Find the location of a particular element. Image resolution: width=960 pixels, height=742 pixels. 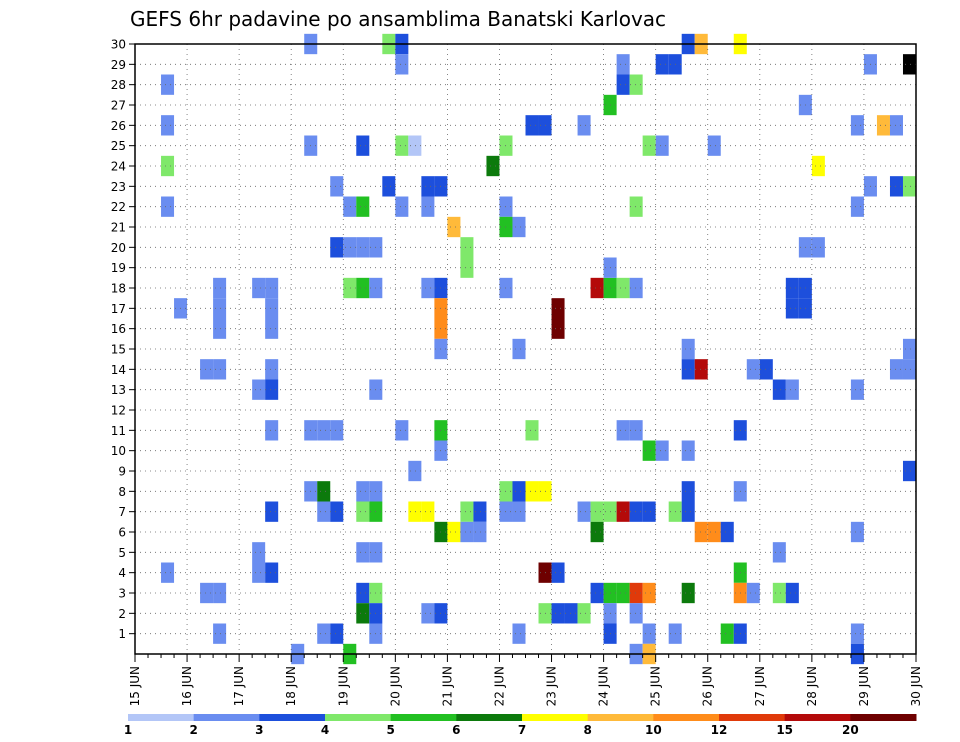

y-tick-label: 6 is located at coordinates (122, 533).